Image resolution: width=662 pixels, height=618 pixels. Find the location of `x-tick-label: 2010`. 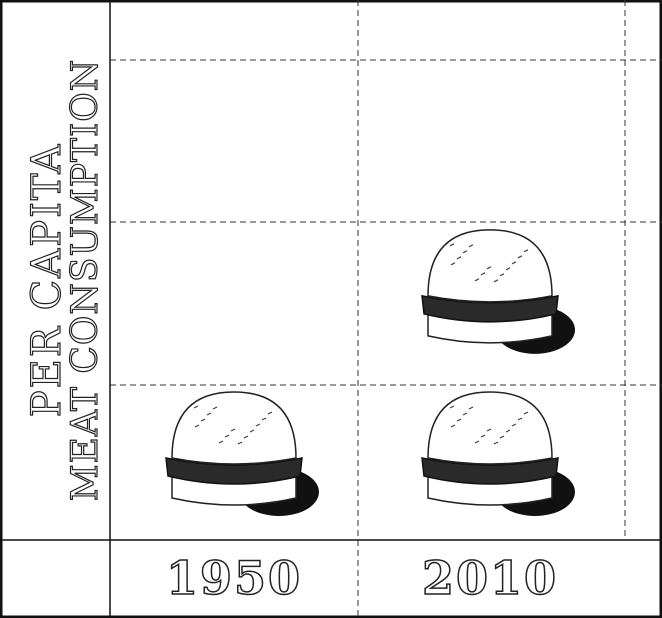

x-tick-label: 2010 is located at coordinates (490, 578).